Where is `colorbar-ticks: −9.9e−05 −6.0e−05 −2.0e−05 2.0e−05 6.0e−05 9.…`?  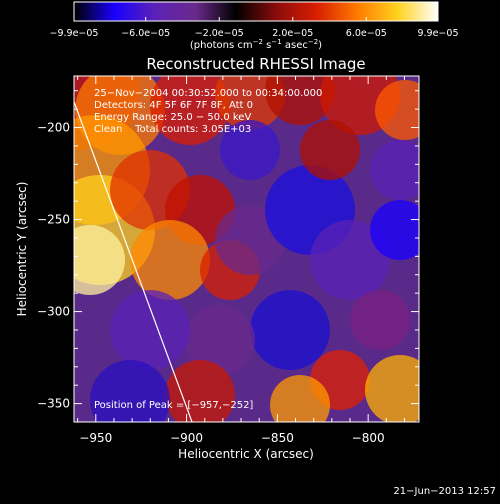 colorbar-ticks: −9.9e−05 −6.0e−05 −2.0e−05 2.0e−05 6.0e−05 9.… is located at coordinates (254, 28).